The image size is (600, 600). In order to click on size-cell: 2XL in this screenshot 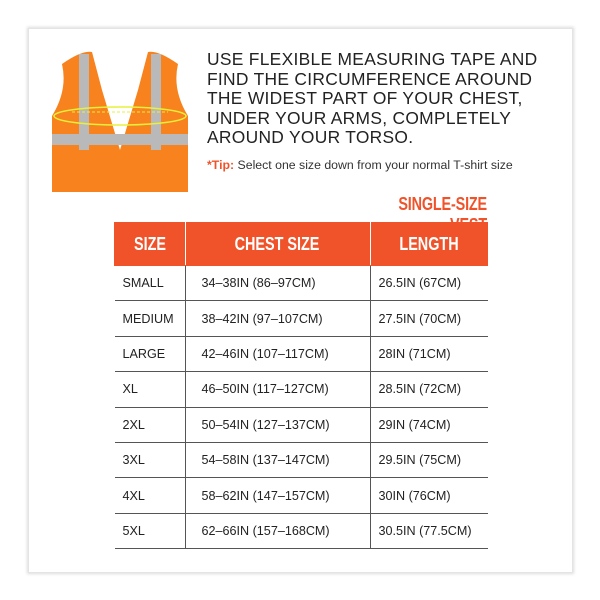, I will do `click(150, 424)`.